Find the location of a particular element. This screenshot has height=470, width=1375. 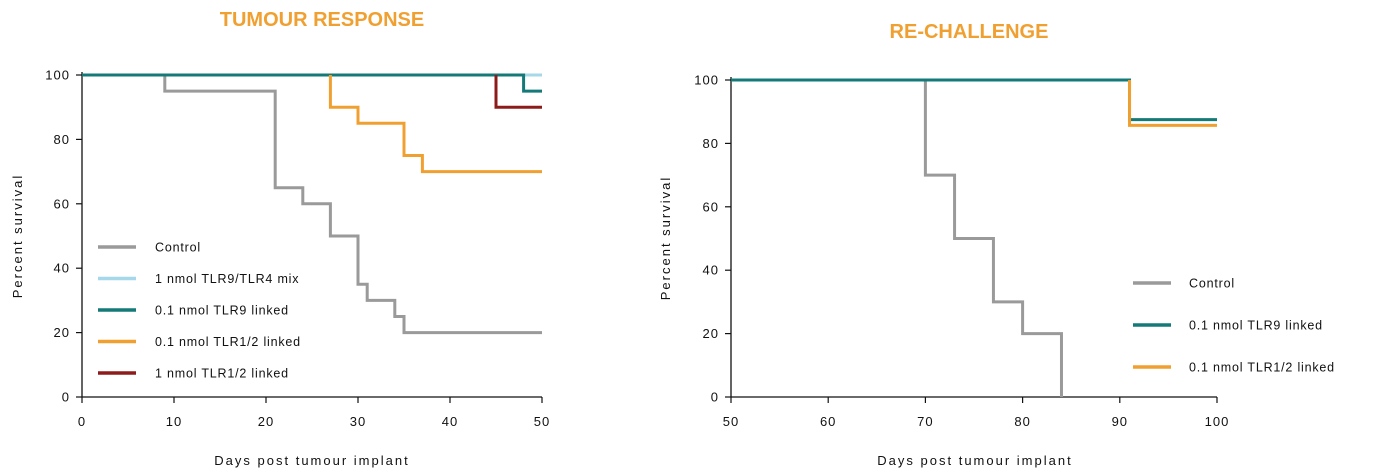

legend-label-1-nmol-tlr1-2-linked: 1 nmol TLR1/2 linked is located at coordinates (222, 374).